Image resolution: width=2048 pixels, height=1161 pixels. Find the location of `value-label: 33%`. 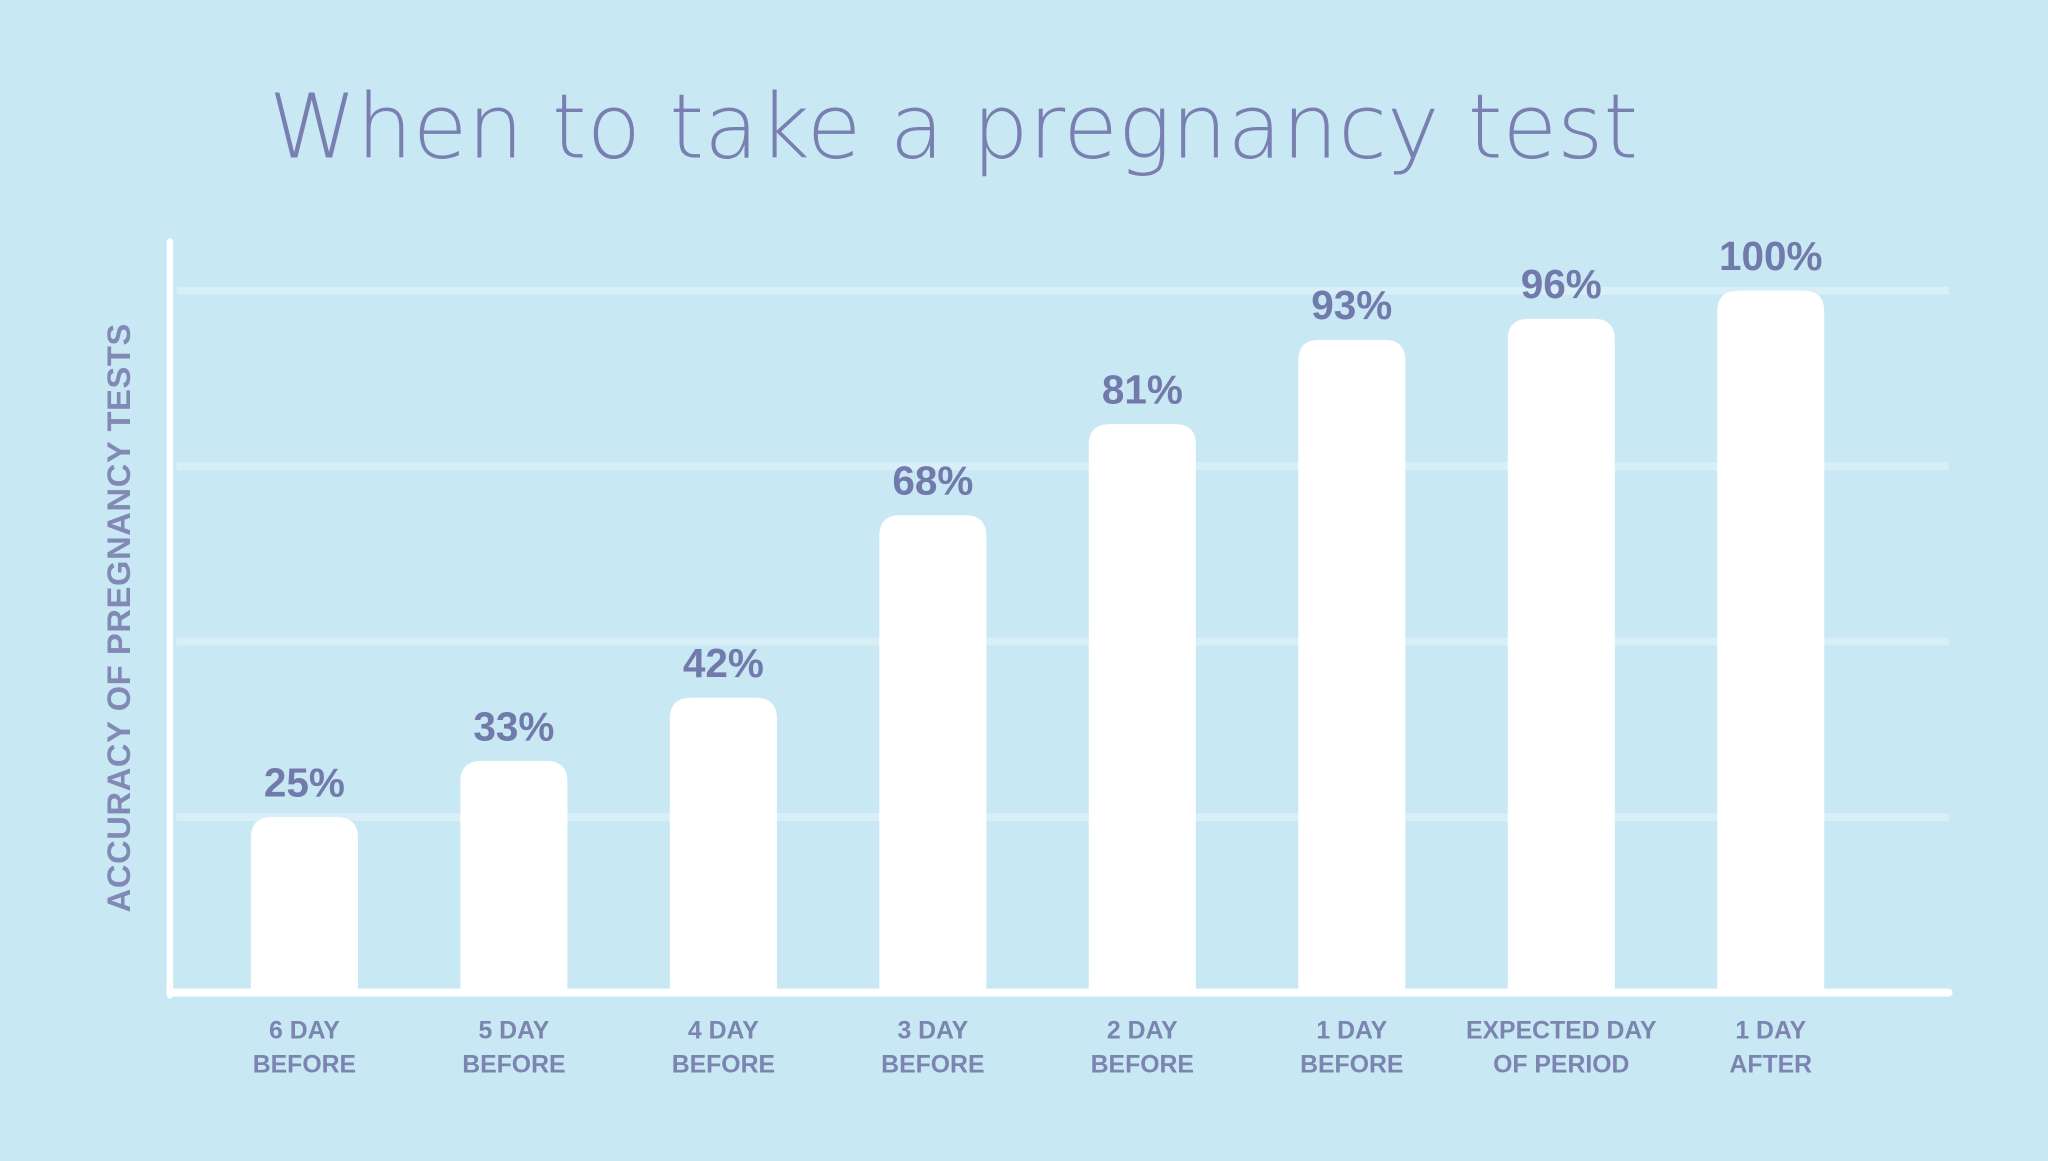

value-label: 33% is located at coordinates (513, 726).